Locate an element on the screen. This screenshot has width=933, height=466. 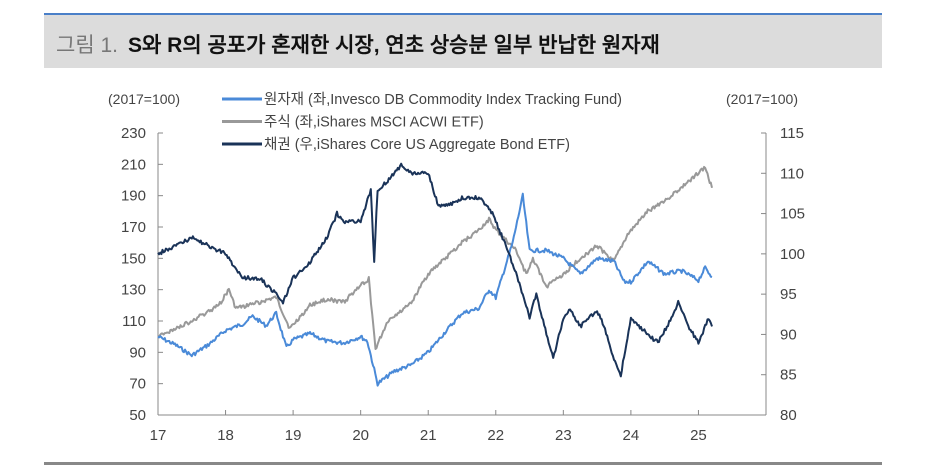
x-tick-label: 20 is located at coordinates (360, 435).